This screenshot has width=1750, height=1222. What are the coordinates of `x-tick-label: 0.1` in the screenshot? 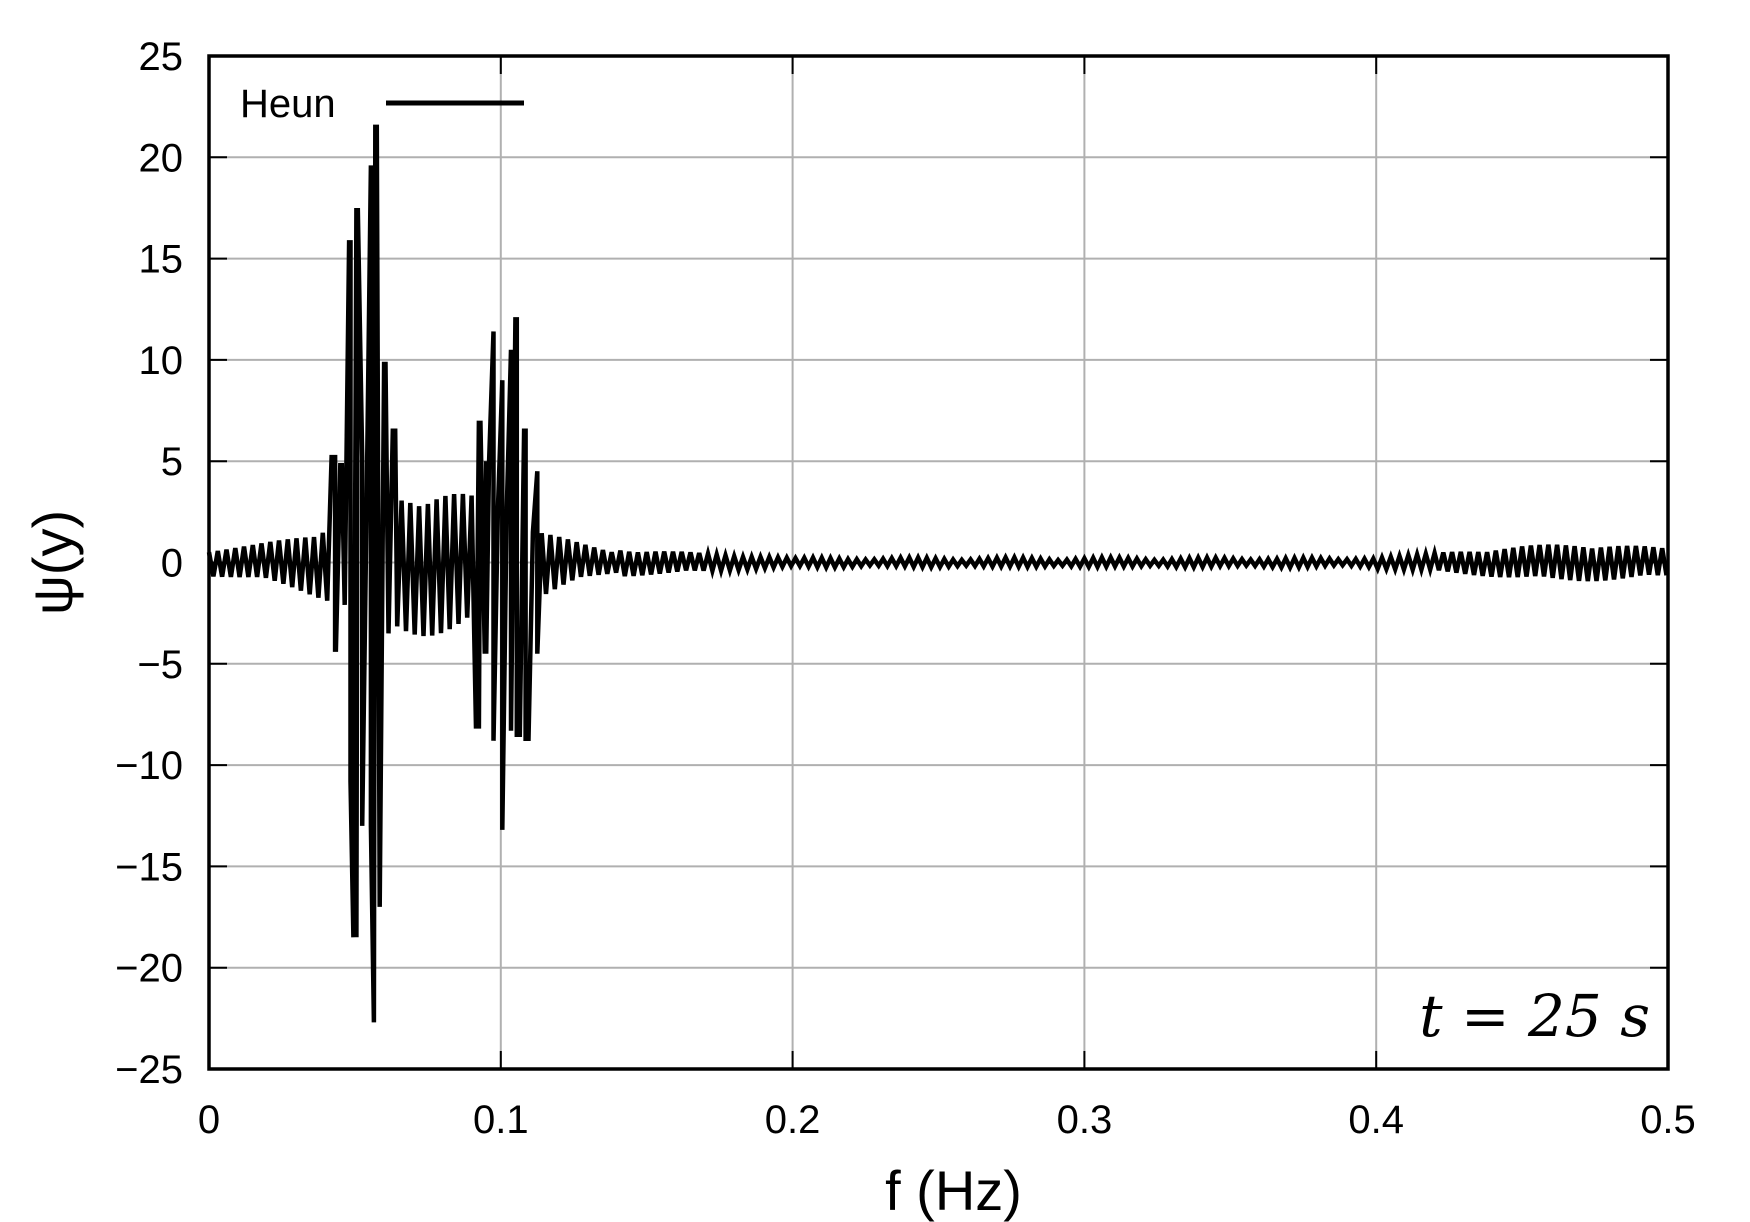 It's located at (501, 1120).